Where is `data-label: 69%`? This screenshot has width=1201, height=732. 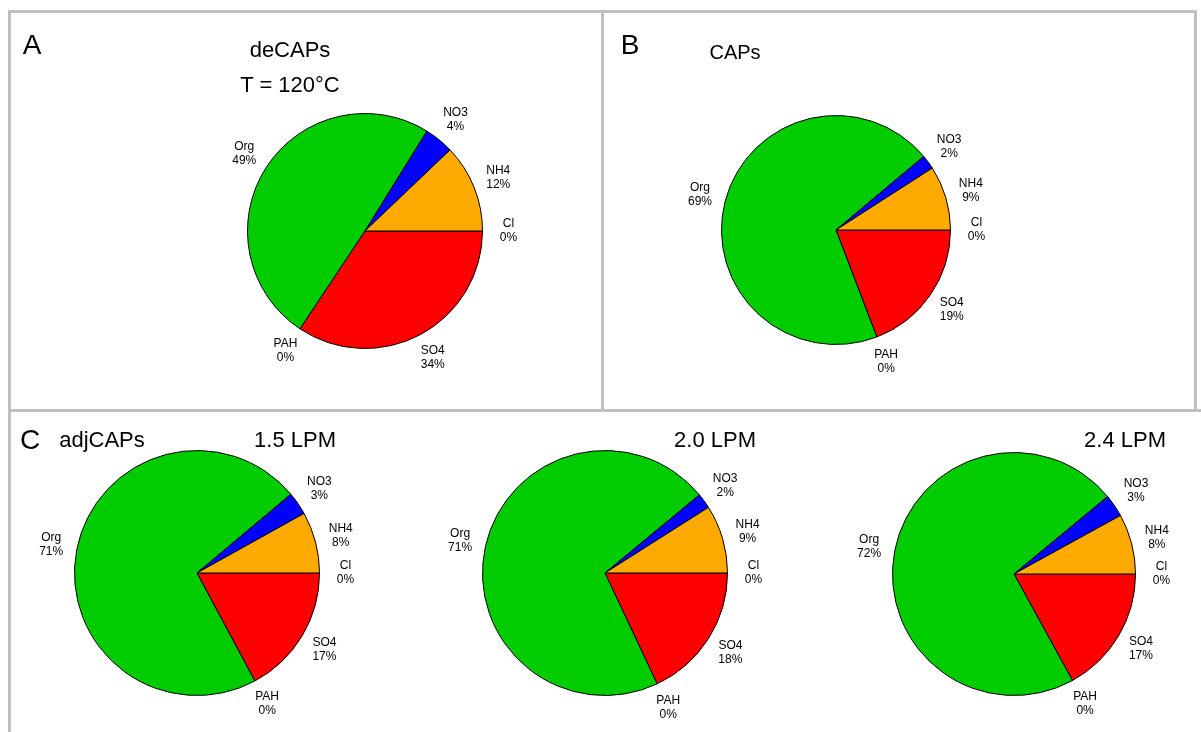 data-label: 69% is located at coordinates (700, 201).